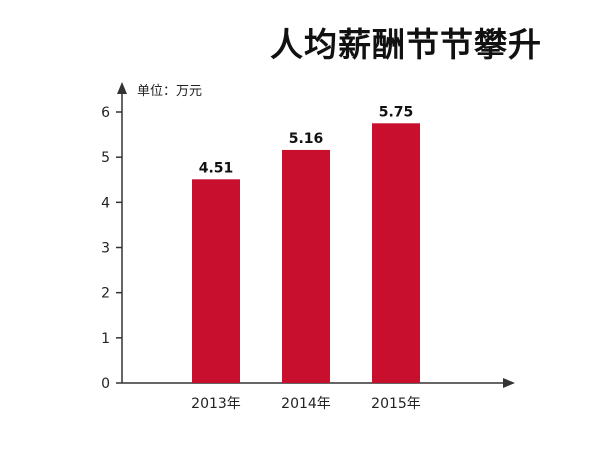  I want to click on unit-label: 单位：万元, so click(169, 91).